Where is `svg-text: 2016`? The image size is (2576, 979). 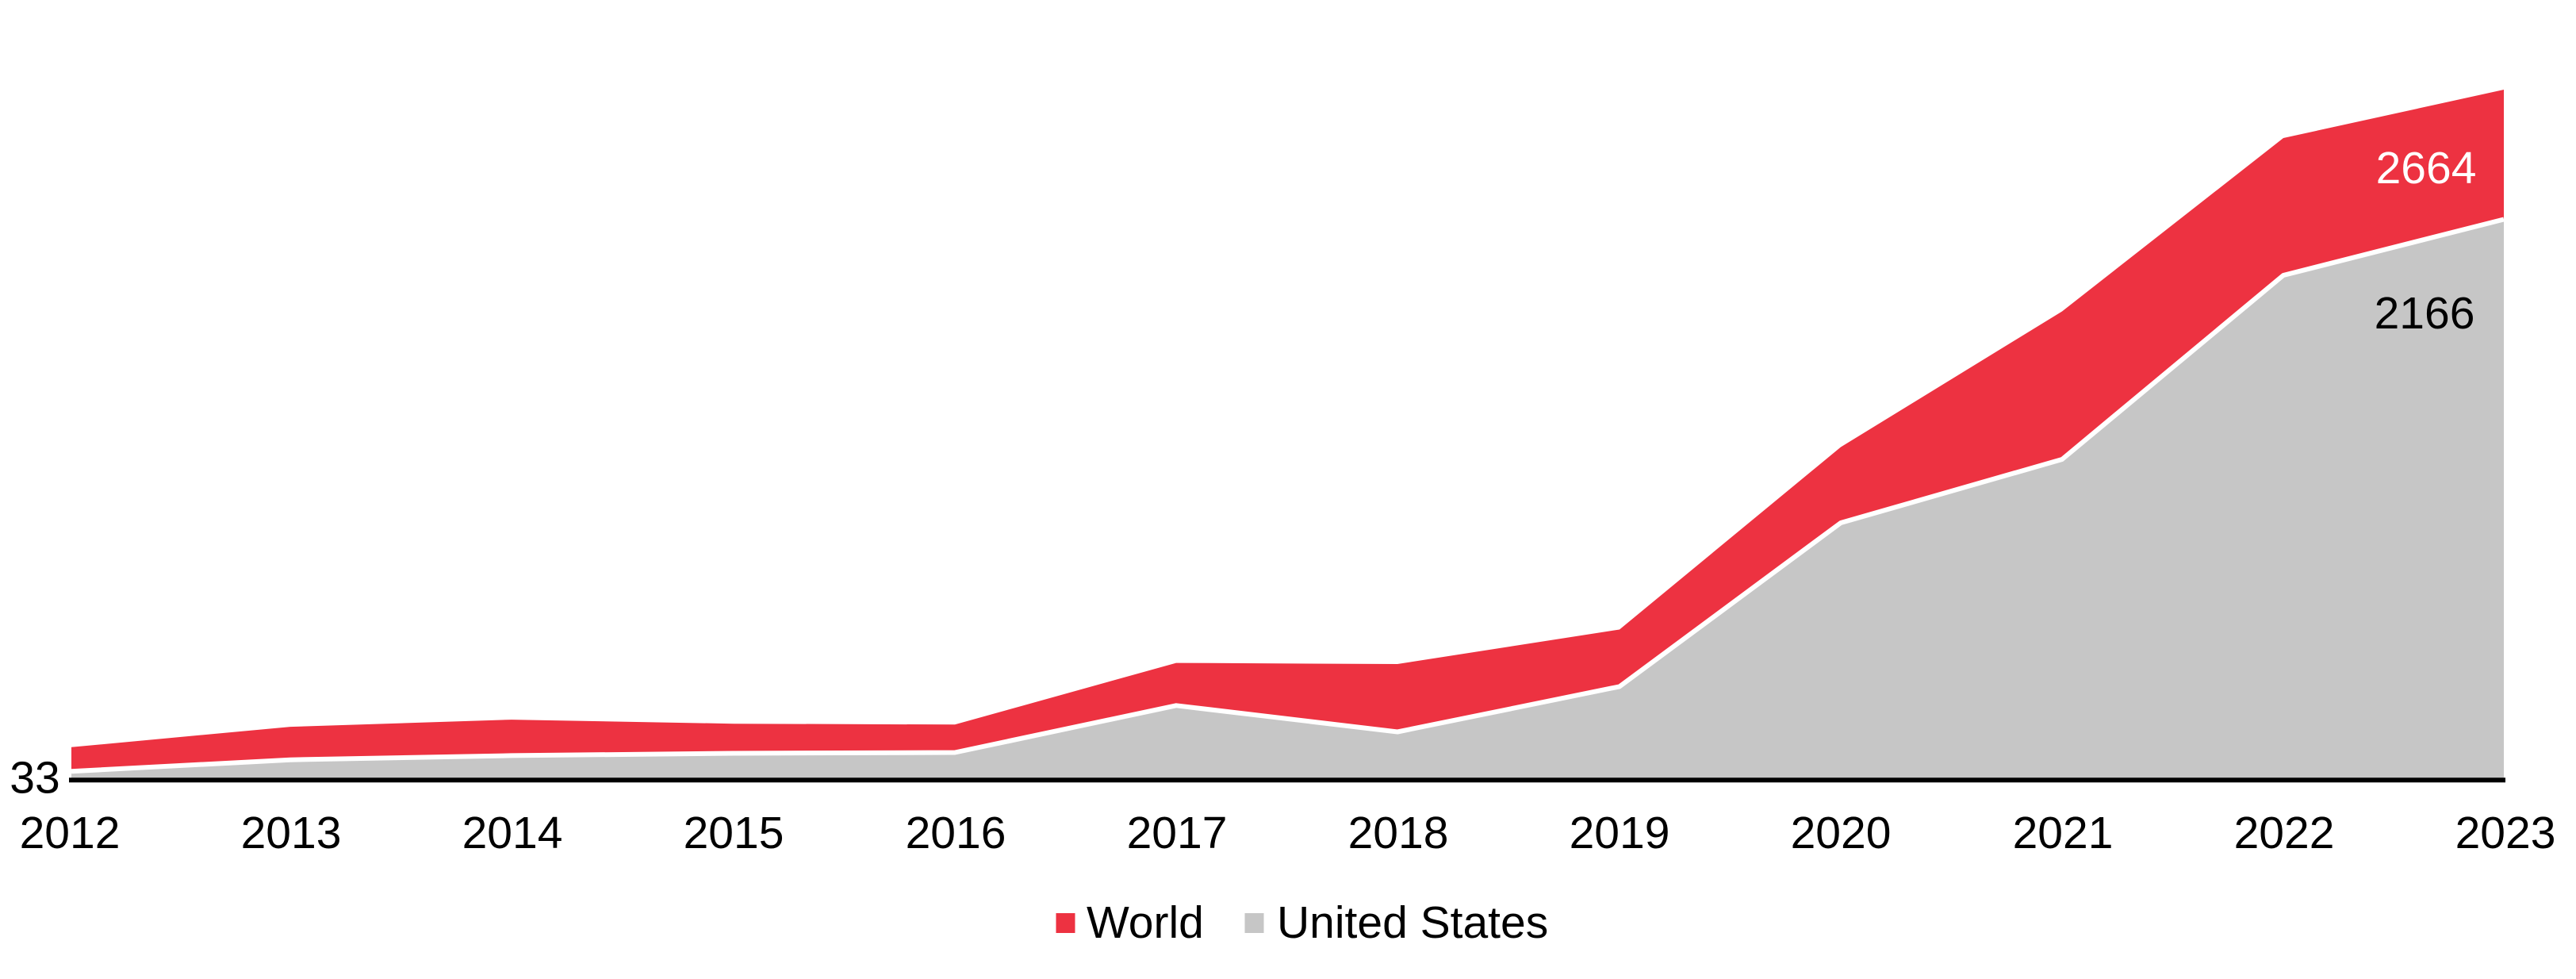
svg-text: 2016 is located at coordinates (956, 833).